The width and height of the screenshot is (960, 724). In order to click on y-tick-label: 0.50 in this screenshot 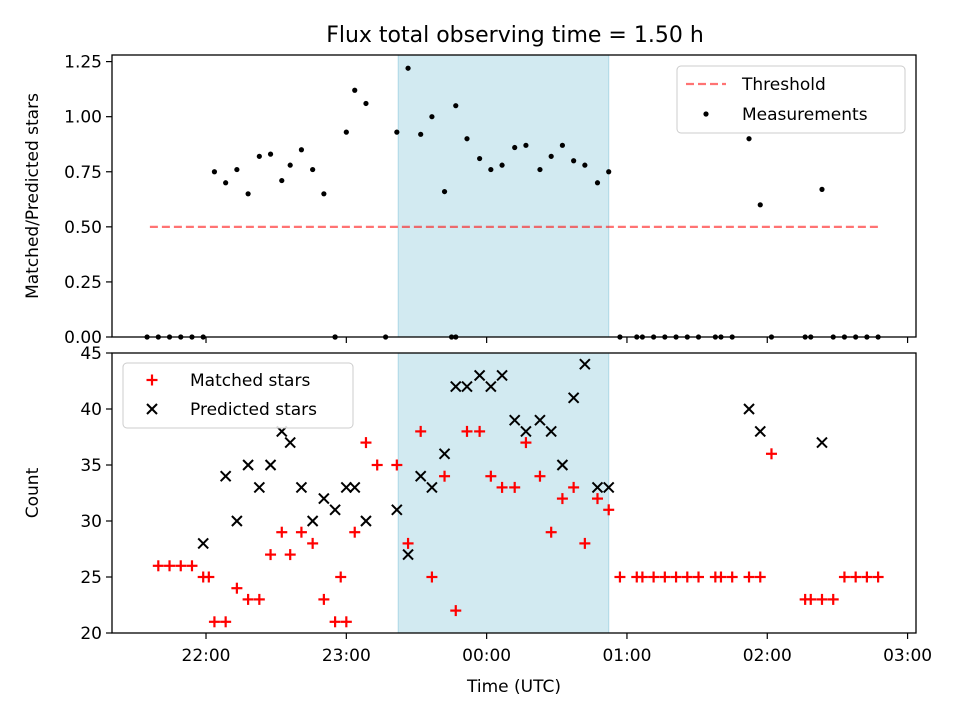, I will do `click(83, 228)`.